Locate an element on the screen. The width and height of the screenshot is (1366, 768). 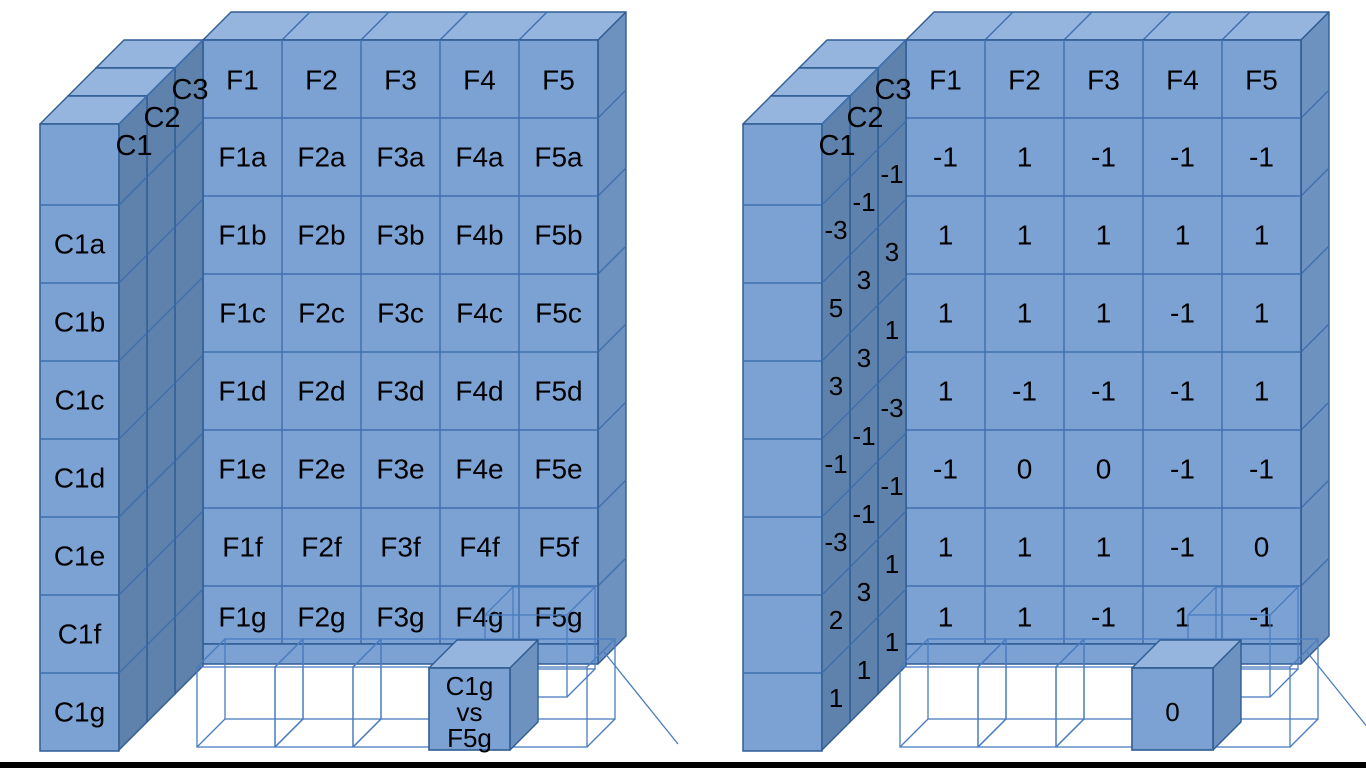
grid-cell-label: F5b is located at coordinates (558, 235).